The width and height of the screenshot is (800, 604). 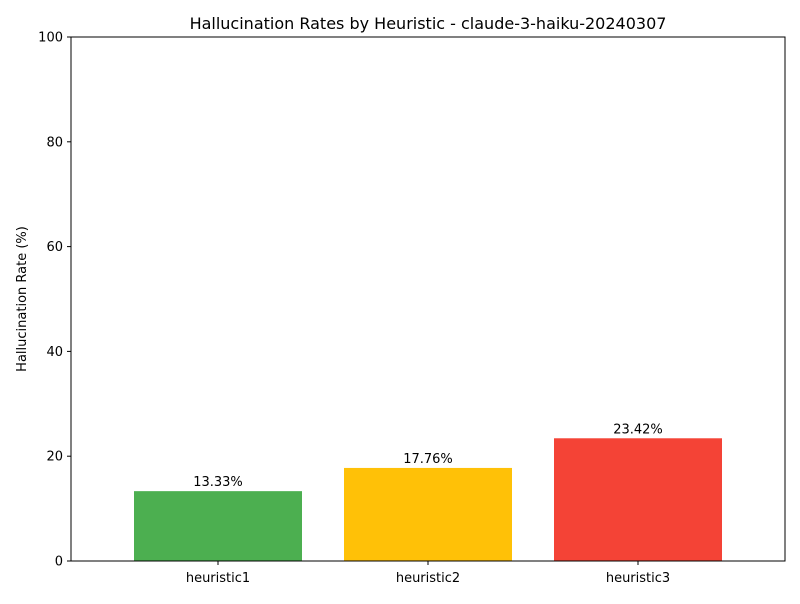 What do you see at coordinates (638, 578) in the screenshot?
I see `x-tick-label: heuristic3` at bounding box center [638, 578].